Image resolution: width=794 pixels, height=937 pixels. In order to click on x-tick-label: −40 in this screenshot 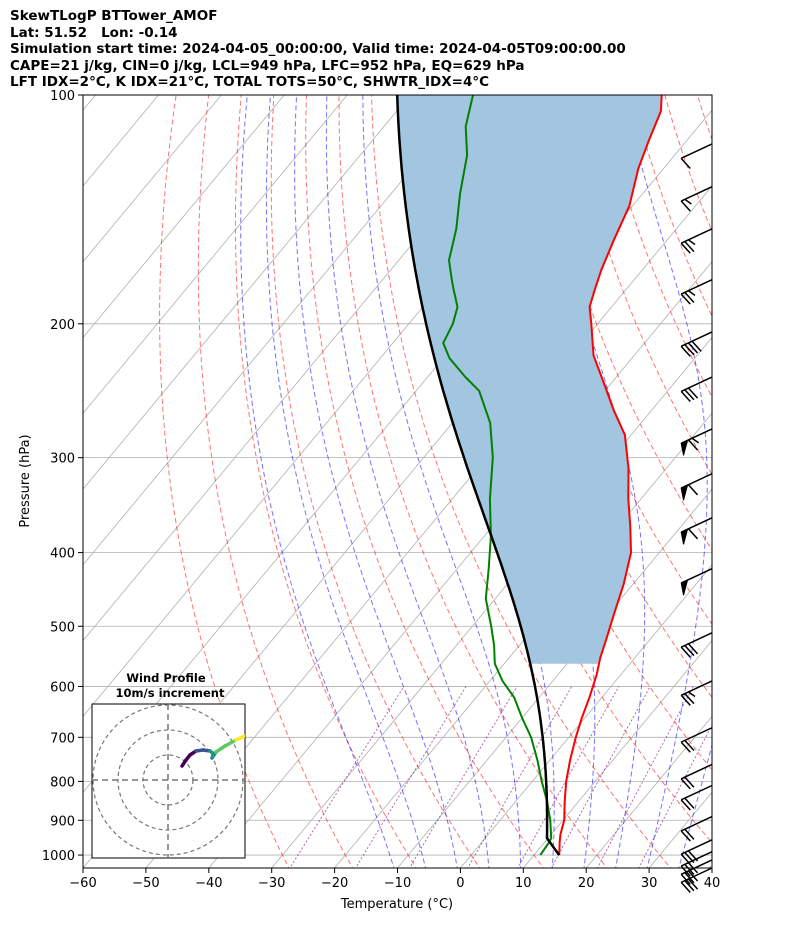, I will do `click(208, 883)`.